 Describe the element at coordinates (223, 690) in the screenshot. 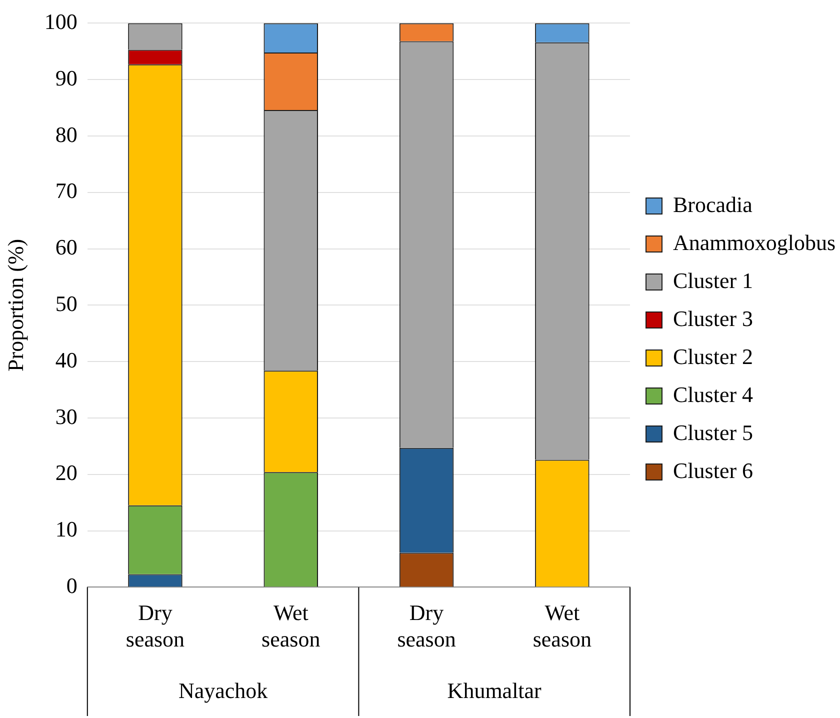

I see `text: Nayachok` at that location.